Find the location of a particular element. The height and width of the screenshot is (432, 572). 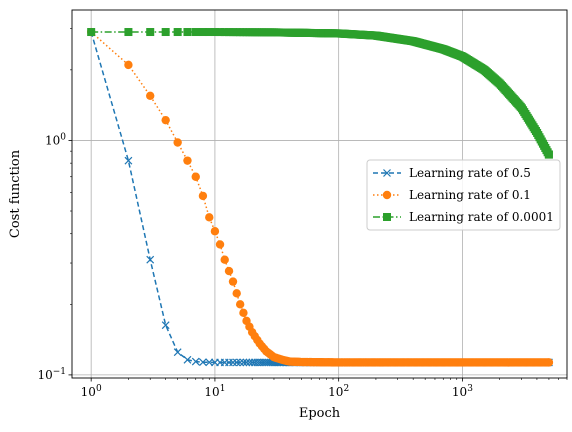

legend-label: Learning rate of 0.5 is located at coordinates (470, 173).